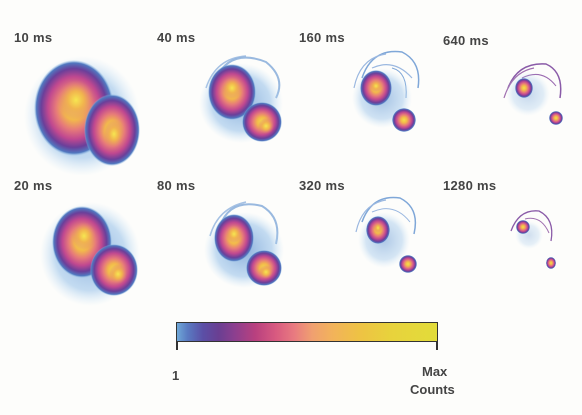 This screenshot has width=582, height=415. Describe the element at coordinates (176, 37) in the screenshot. I see `panel-time-label-40ms: 40 ms` at that location.